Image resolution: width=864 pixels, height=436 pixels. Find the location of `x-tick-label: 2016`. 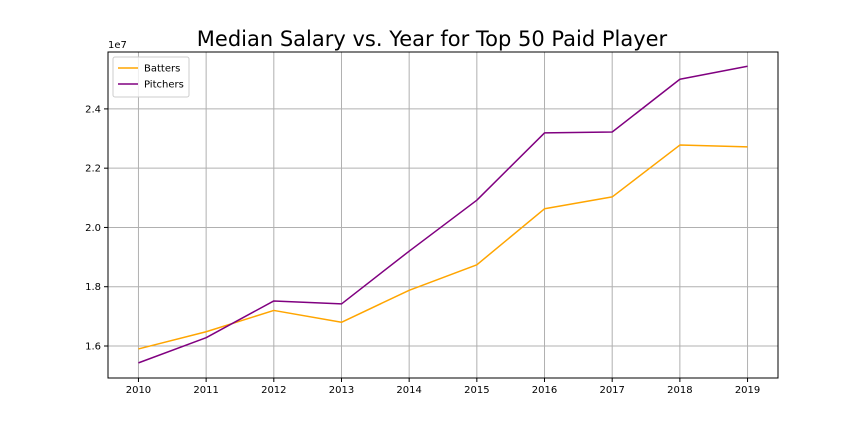

x-tick-label: 2016 is located at coordinates (544, 390).